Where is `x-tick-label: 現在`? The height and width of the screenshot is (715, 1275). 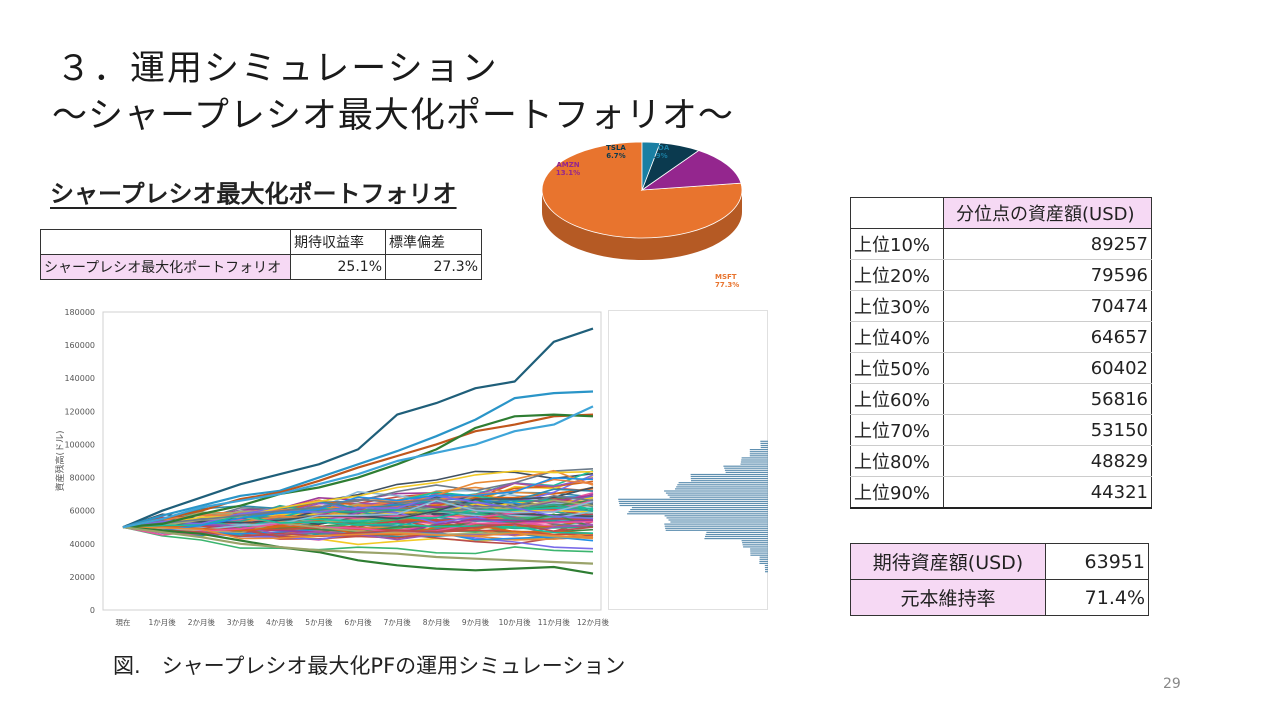 x-tick-label: 現在 is located at coordinates (123, 622).